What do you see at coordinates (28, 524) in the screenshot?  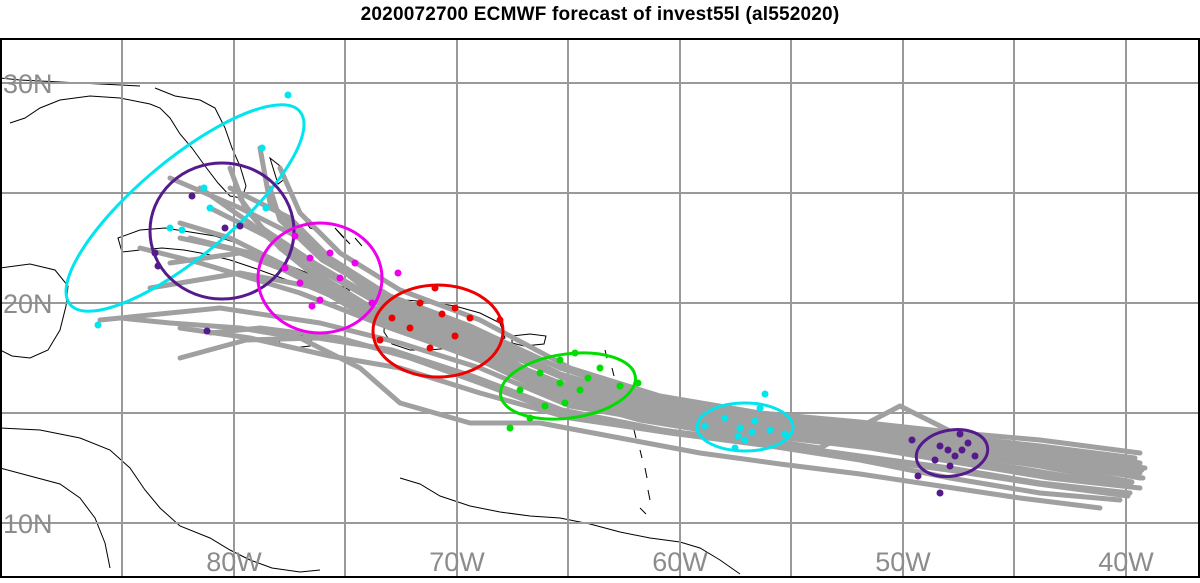 I see `lat-label-10n: 10N` at bounding box center [28, 524].